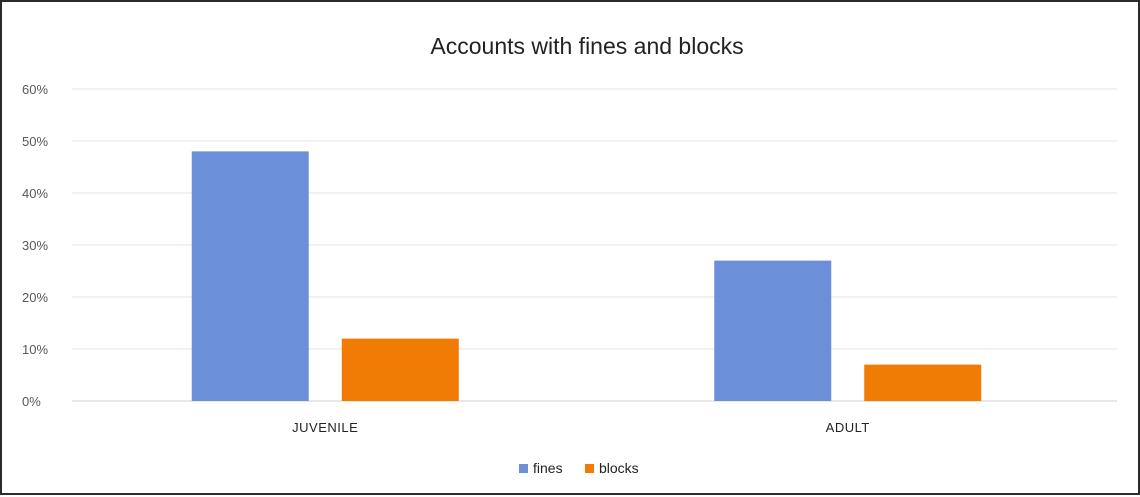 The width and height of the screenshot is (1140, 497). What do you see at coordinates (923, 382) in the screenshot?
I see `bar-blocks-adult` at bounding box center [923, 382].